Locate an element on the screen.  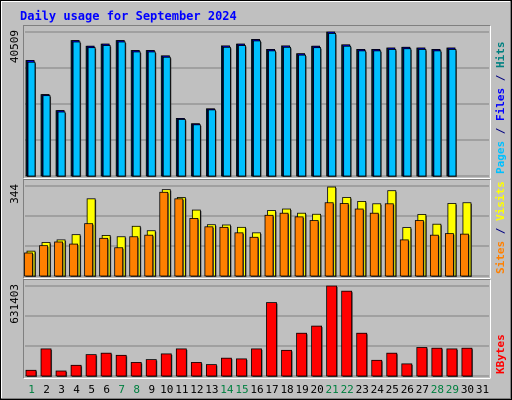
y-axis-label-part: Hits is located at coordinates (500, 55).